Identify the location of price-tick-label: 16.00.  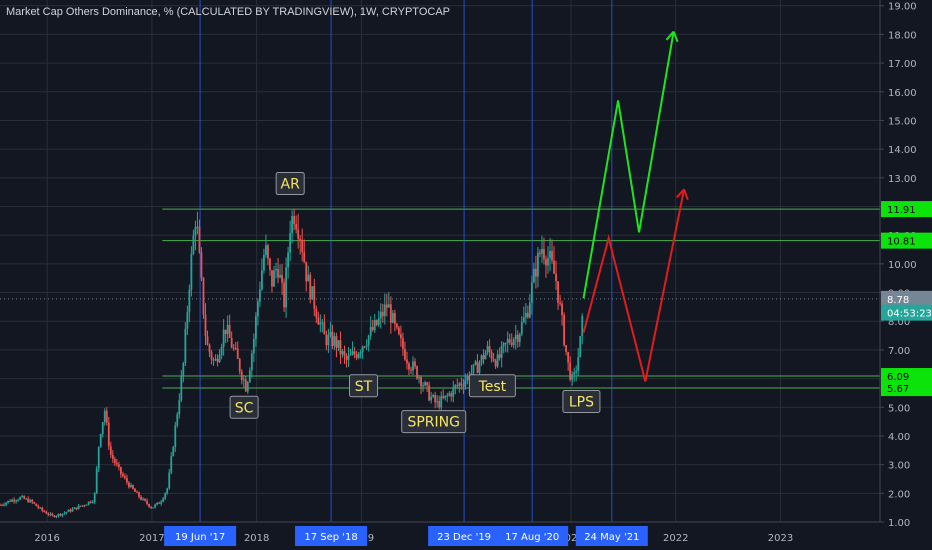
(902, 93).